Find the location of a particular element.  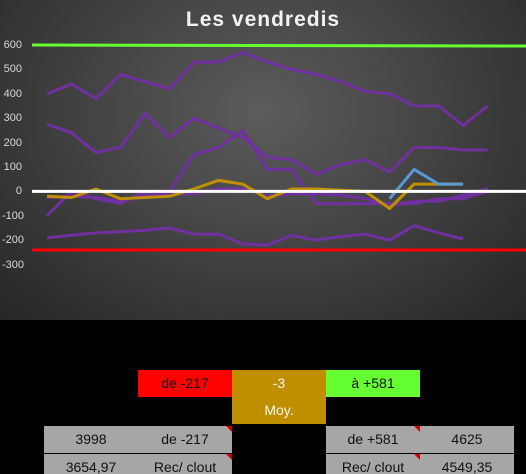

right-count-cell: 4625 is located at coordinates (467, 439).